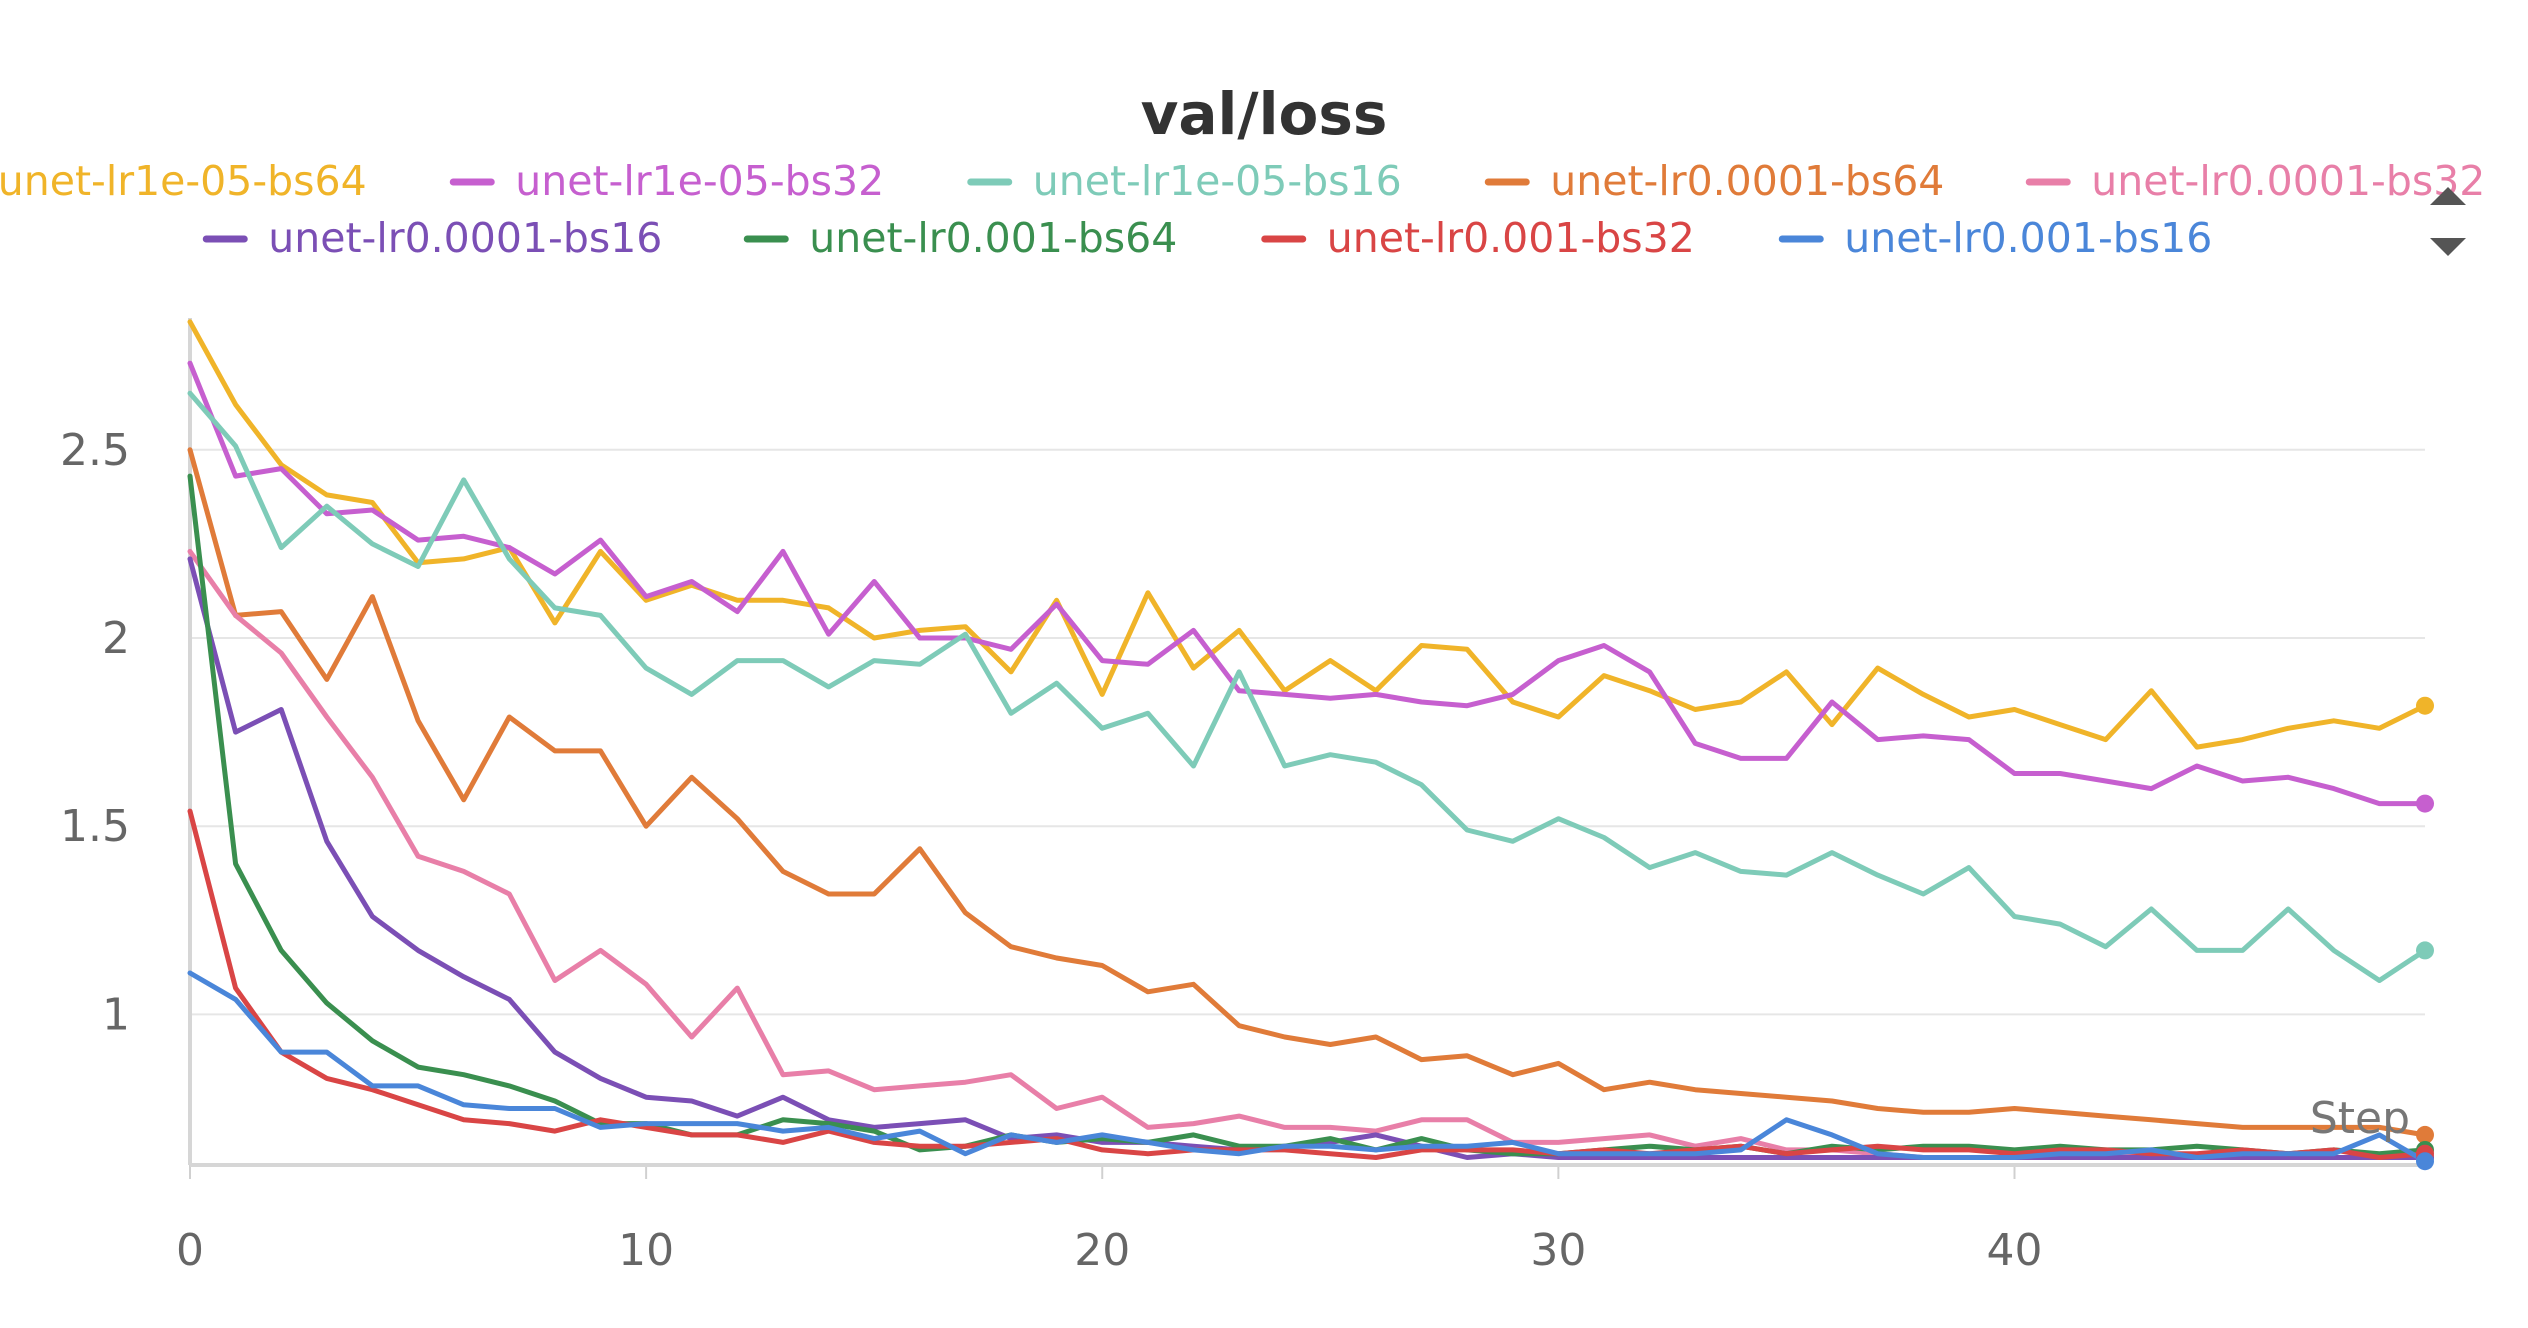  Describe the element at coordinates (2425, 1161) in the screenshot. I see `series-end-dot-unet-lr0.001-bs16` at that location.